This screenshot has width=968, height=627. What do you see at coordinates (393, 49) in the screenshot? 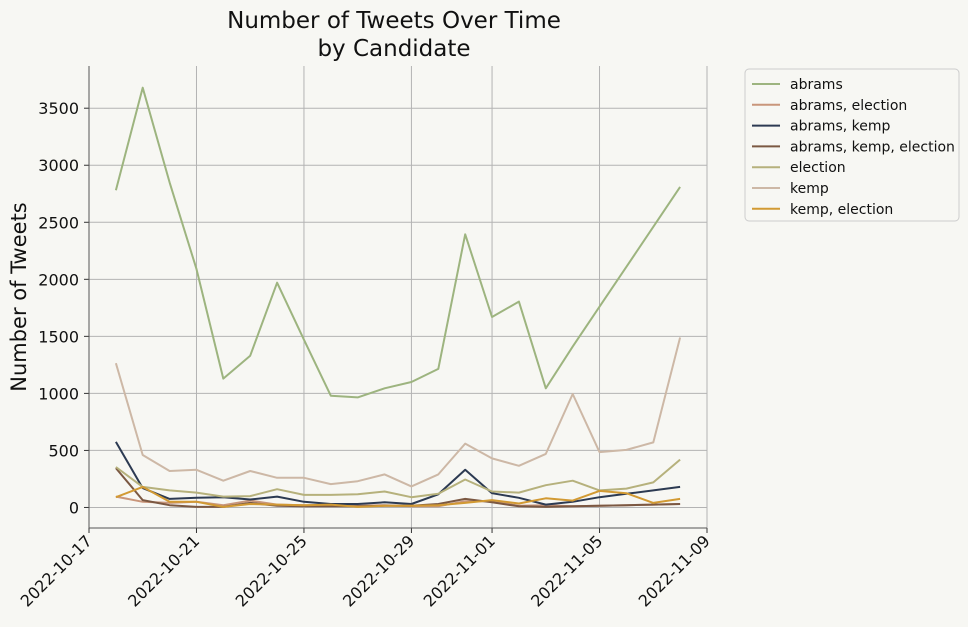
I see `chart-title-line-2: by Candidate` at bounding box center [393, 49].